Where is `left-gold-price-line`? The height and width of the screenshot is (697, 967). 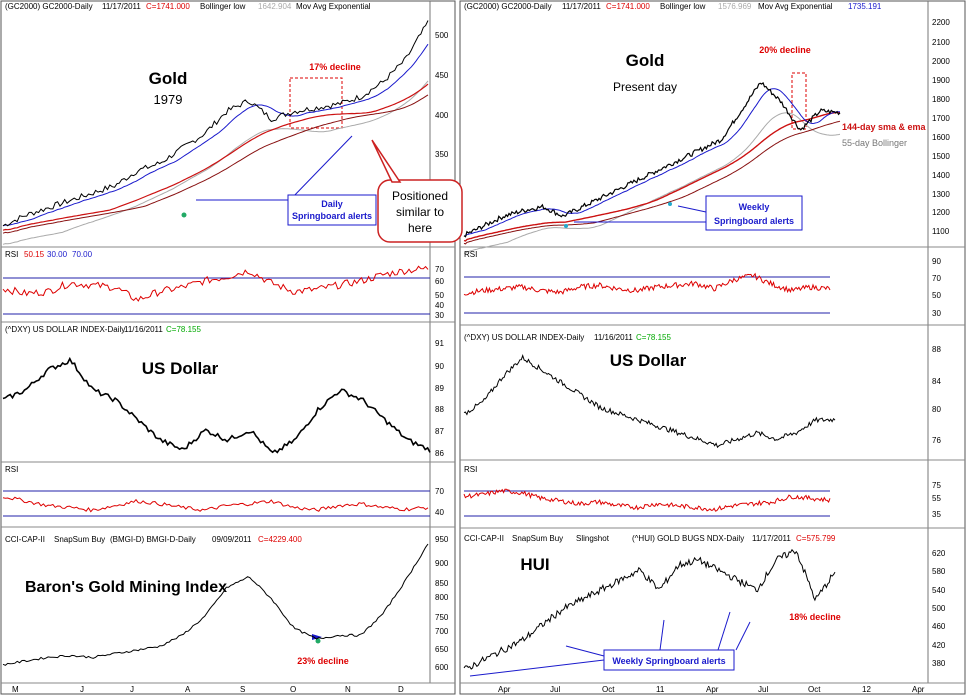 left-gold-price-line is located at coordinates (215, 123).